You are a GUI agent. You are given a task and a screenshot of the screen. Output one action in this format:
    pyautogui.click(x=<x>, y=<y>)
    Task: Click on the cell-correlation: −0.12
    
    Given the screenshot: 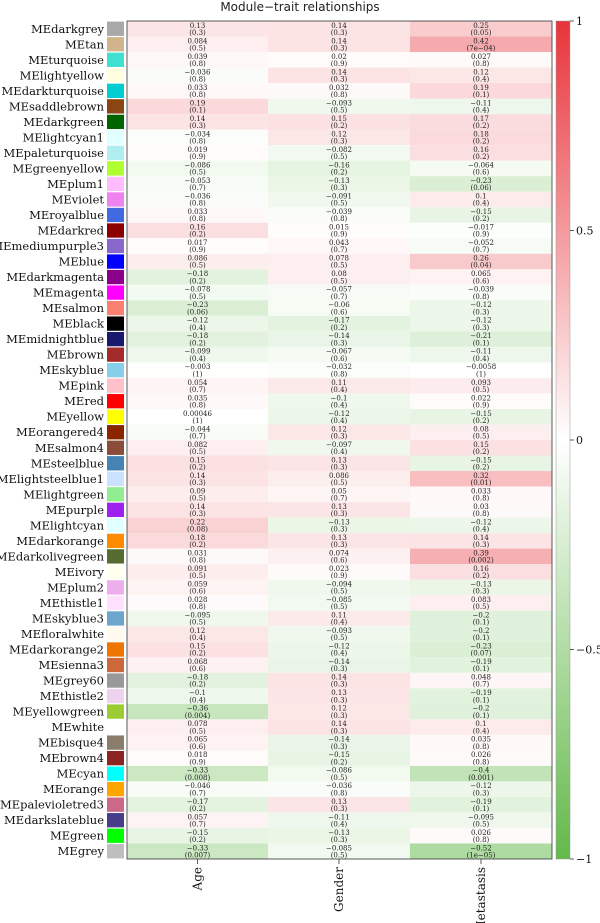 What is the action you would take?
    pyautogui.click(x=338, y=647)
    